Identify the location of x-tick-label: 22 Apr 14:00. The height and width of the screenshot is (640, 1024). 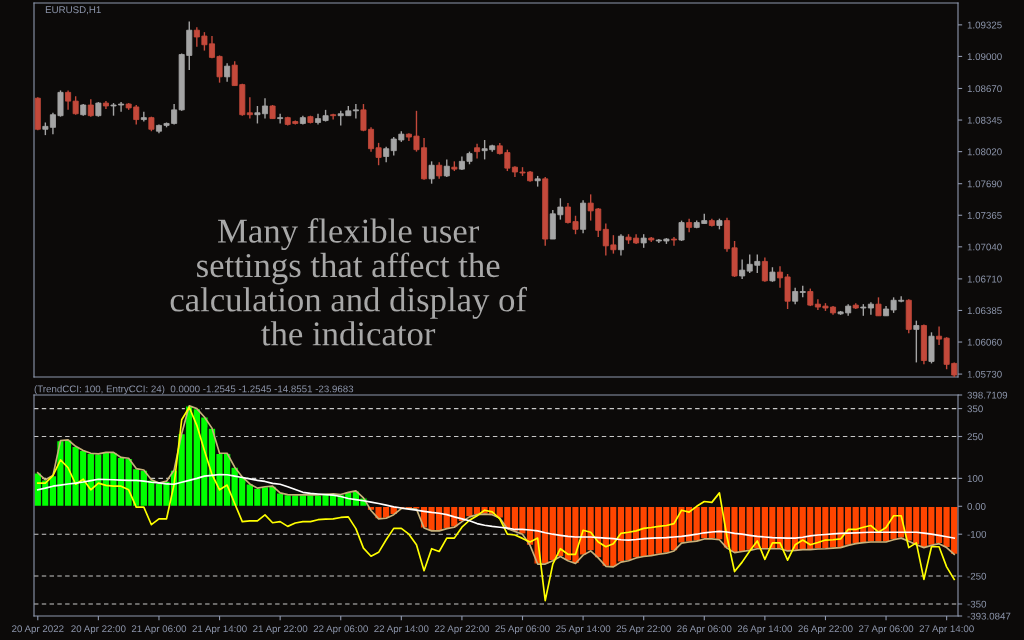
(401, 630).